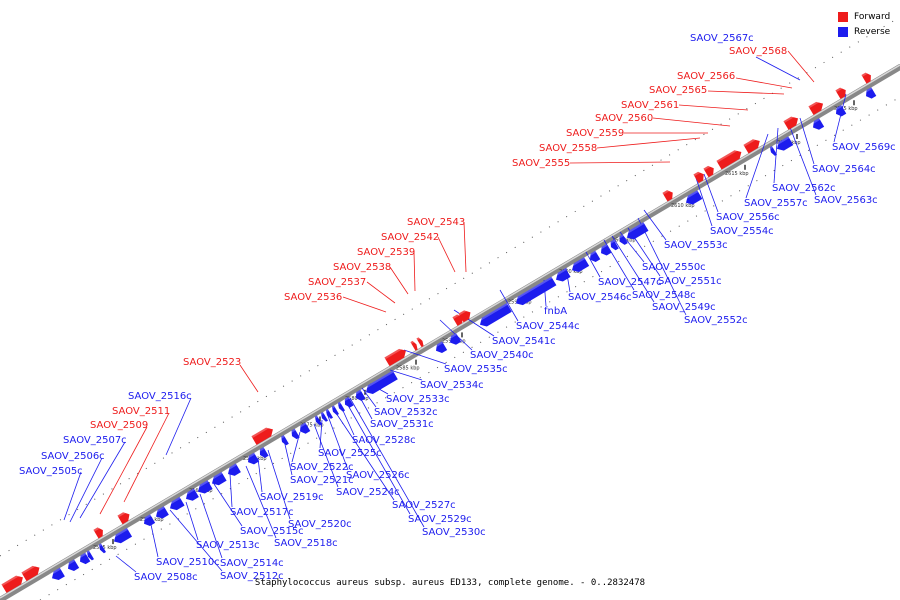 The image size is (900, 600). What do you see at coordinates (440, 519) in the screenshot?
I see `reverse-label-saov-2529c: SAOV_2529c` at bounding box center [440, 519].